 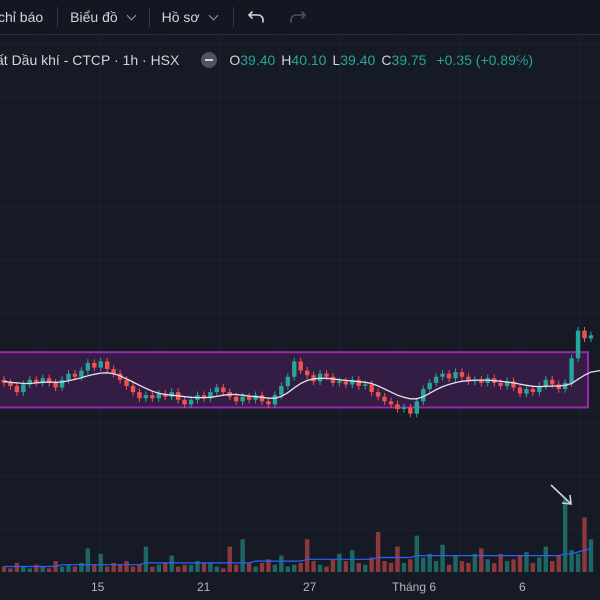 What do you see at coordinates (561, 494) in the screenshot?
I see `arrow-down-right-icon` at bounding box center [561, 494].